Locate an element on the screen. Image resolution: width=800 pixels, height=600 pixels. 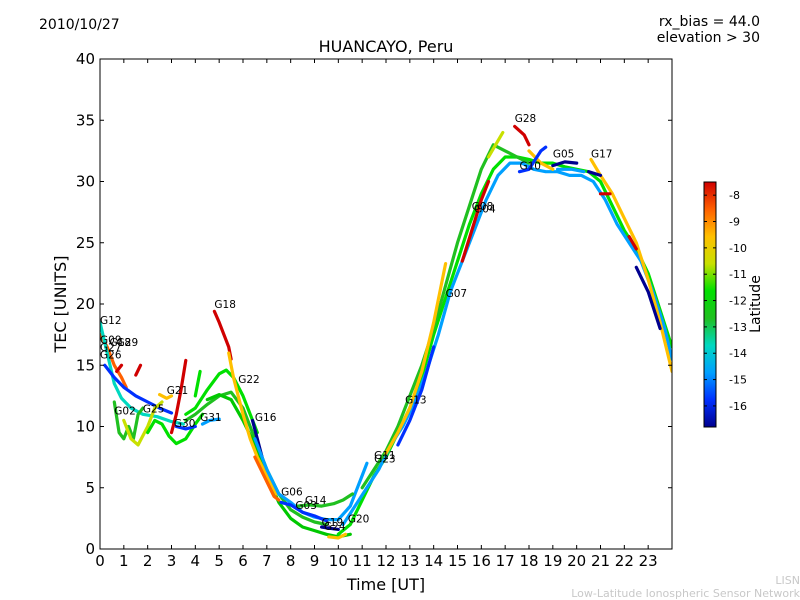
bias-info: rx_bias = 44.0 elevation > 30 is located at coordinates (708, 30).